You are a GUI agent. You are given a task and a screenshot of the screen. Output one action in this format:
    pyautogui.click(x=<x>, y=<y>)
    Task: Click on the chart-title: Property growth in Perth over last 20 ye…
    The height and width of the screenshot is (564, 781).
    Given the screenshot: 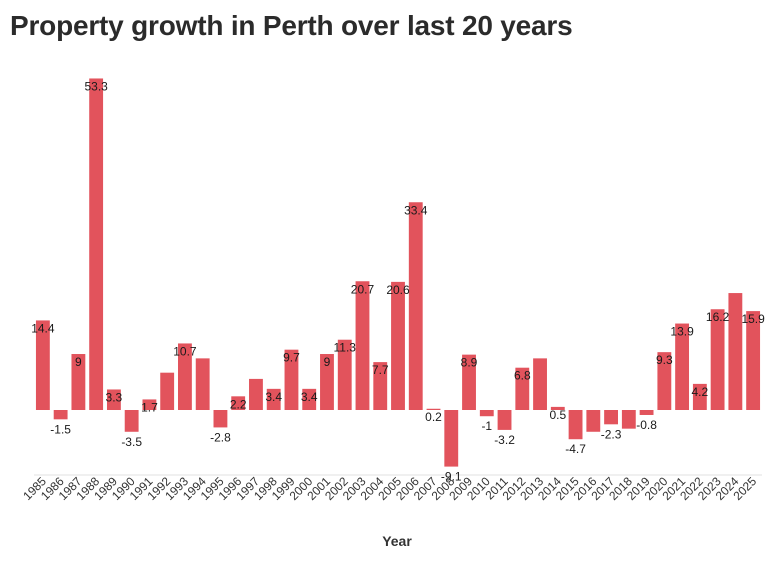 What is the action you would take?
    pyautogui.click(x=291, y=25)
    